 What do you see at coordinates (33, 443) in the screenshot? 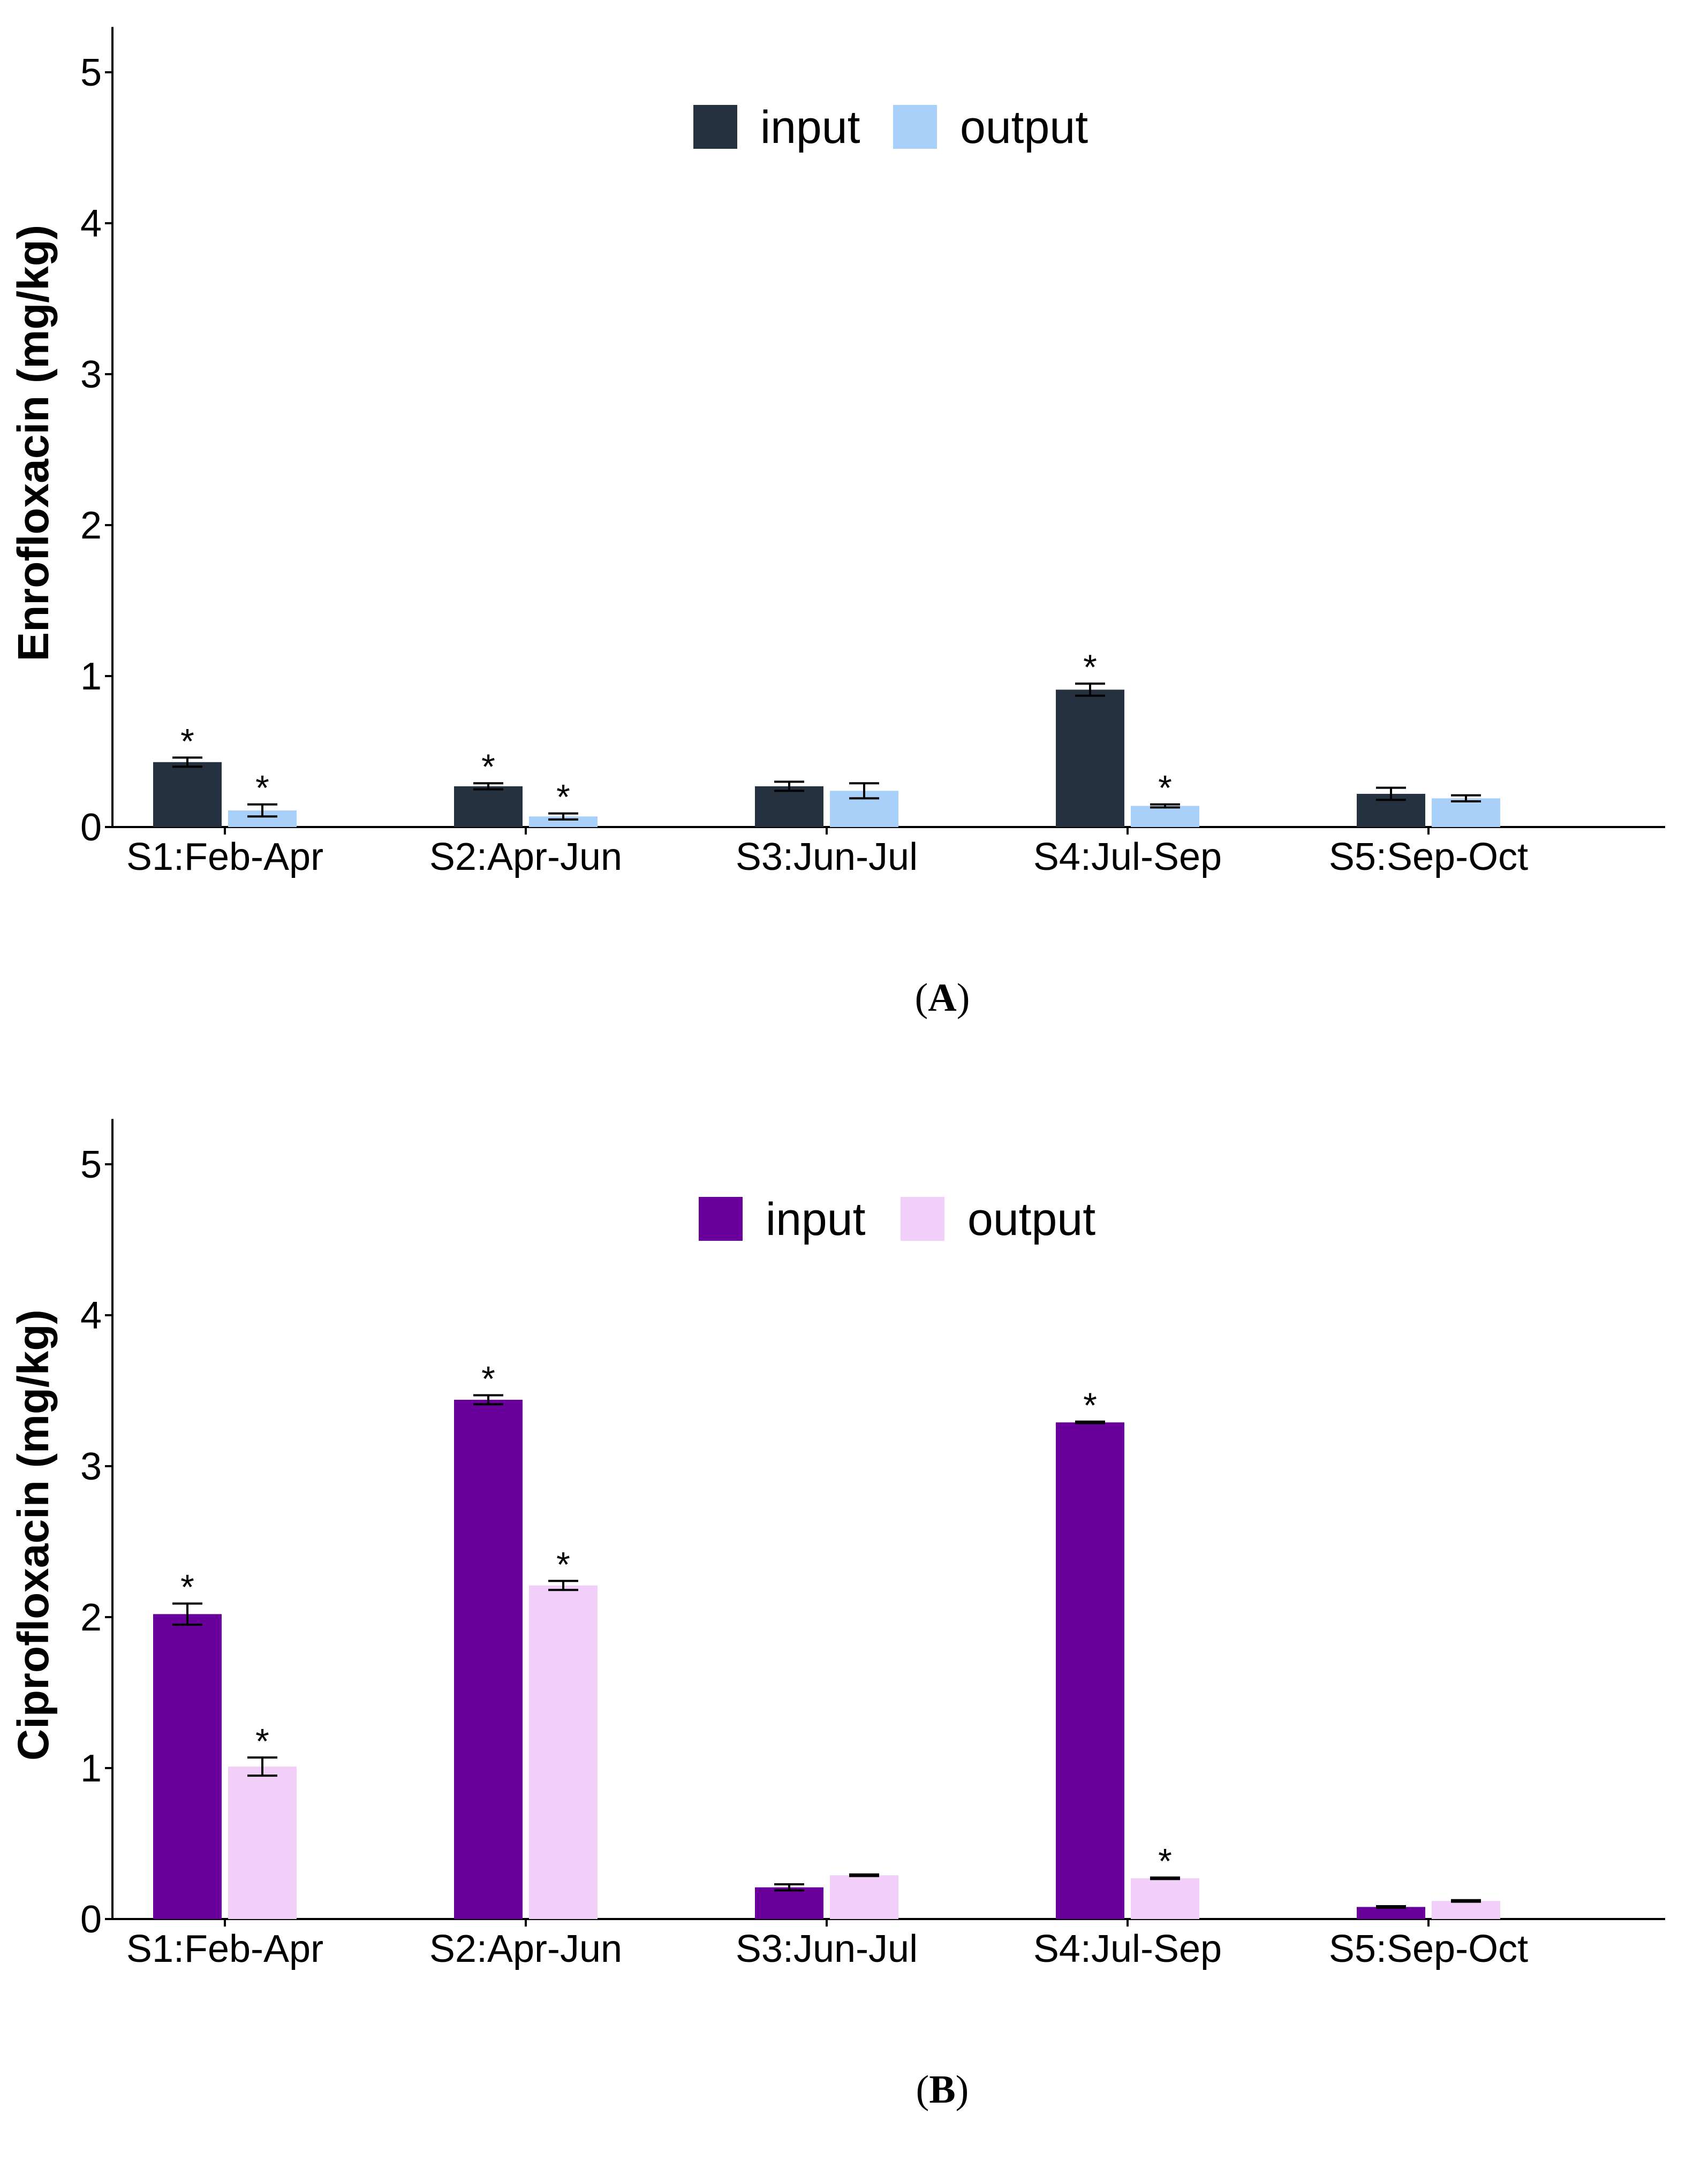
I see `y-axis-label: Enrofloxacin (mg/kg)` at bounding box center [33, 443].